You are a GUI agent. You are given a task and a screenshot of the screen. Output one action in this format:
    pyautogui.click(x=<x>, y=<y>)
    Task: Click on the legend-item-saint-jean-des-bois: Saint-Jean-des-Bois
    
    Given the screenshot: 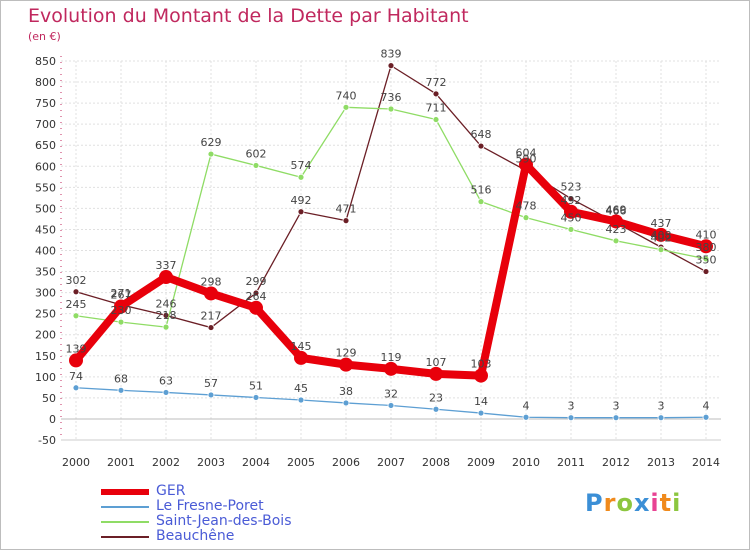 What is the action you would take?
    pyautogui.click(x=251, y=521)
    